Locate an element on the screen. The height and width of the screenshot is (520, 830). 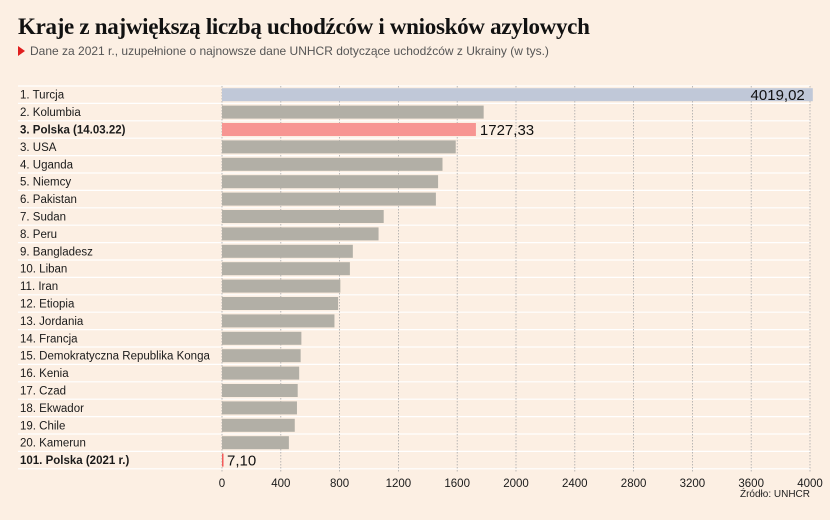
category-label: 6. Pakistan is located at coordinates (48, 200).